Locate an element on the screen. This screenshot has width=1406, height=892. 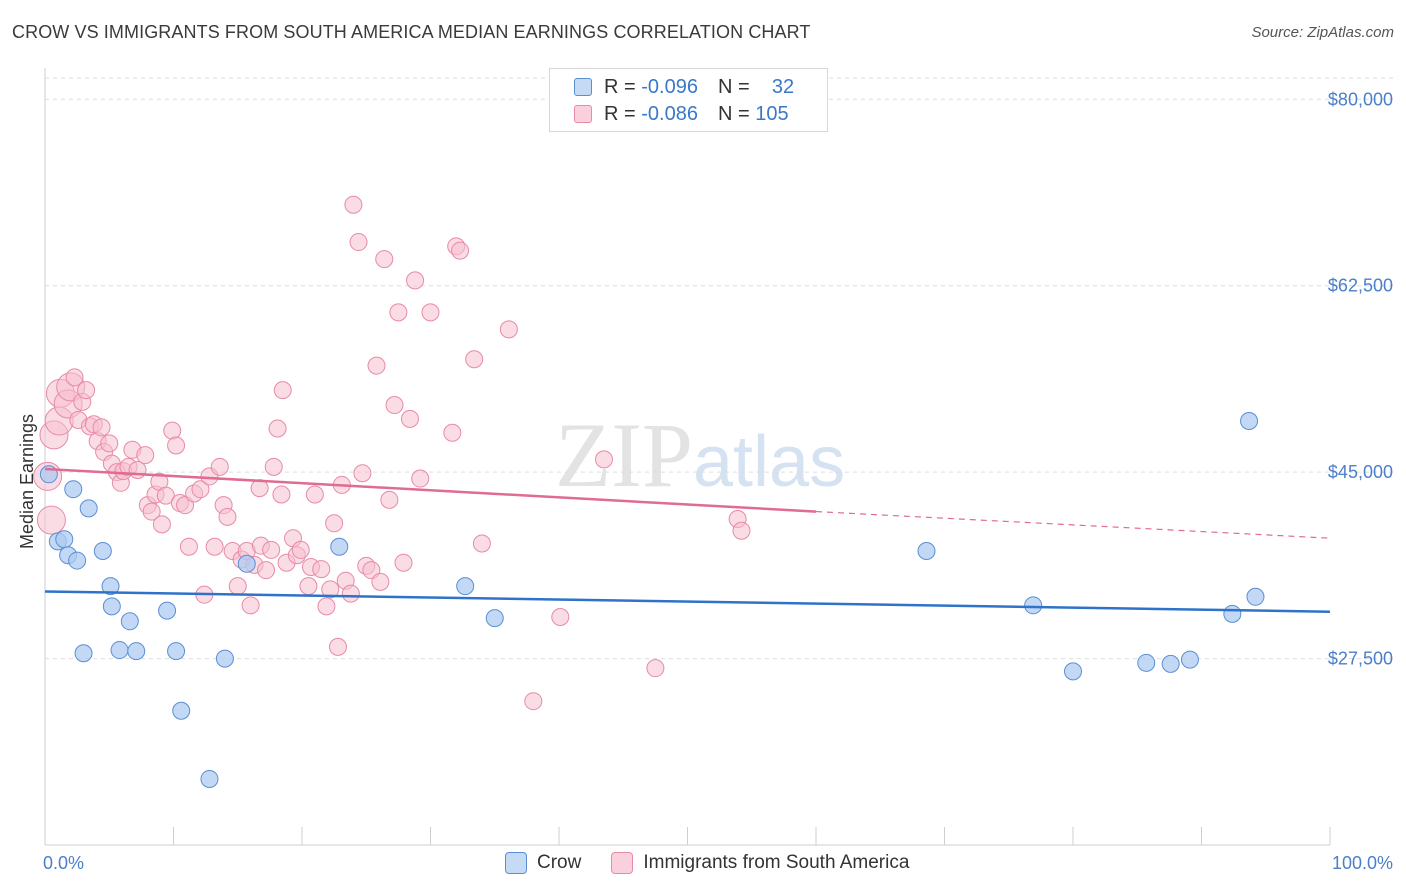
legend-n-crow: 32 is located at coordinates (783, 86).